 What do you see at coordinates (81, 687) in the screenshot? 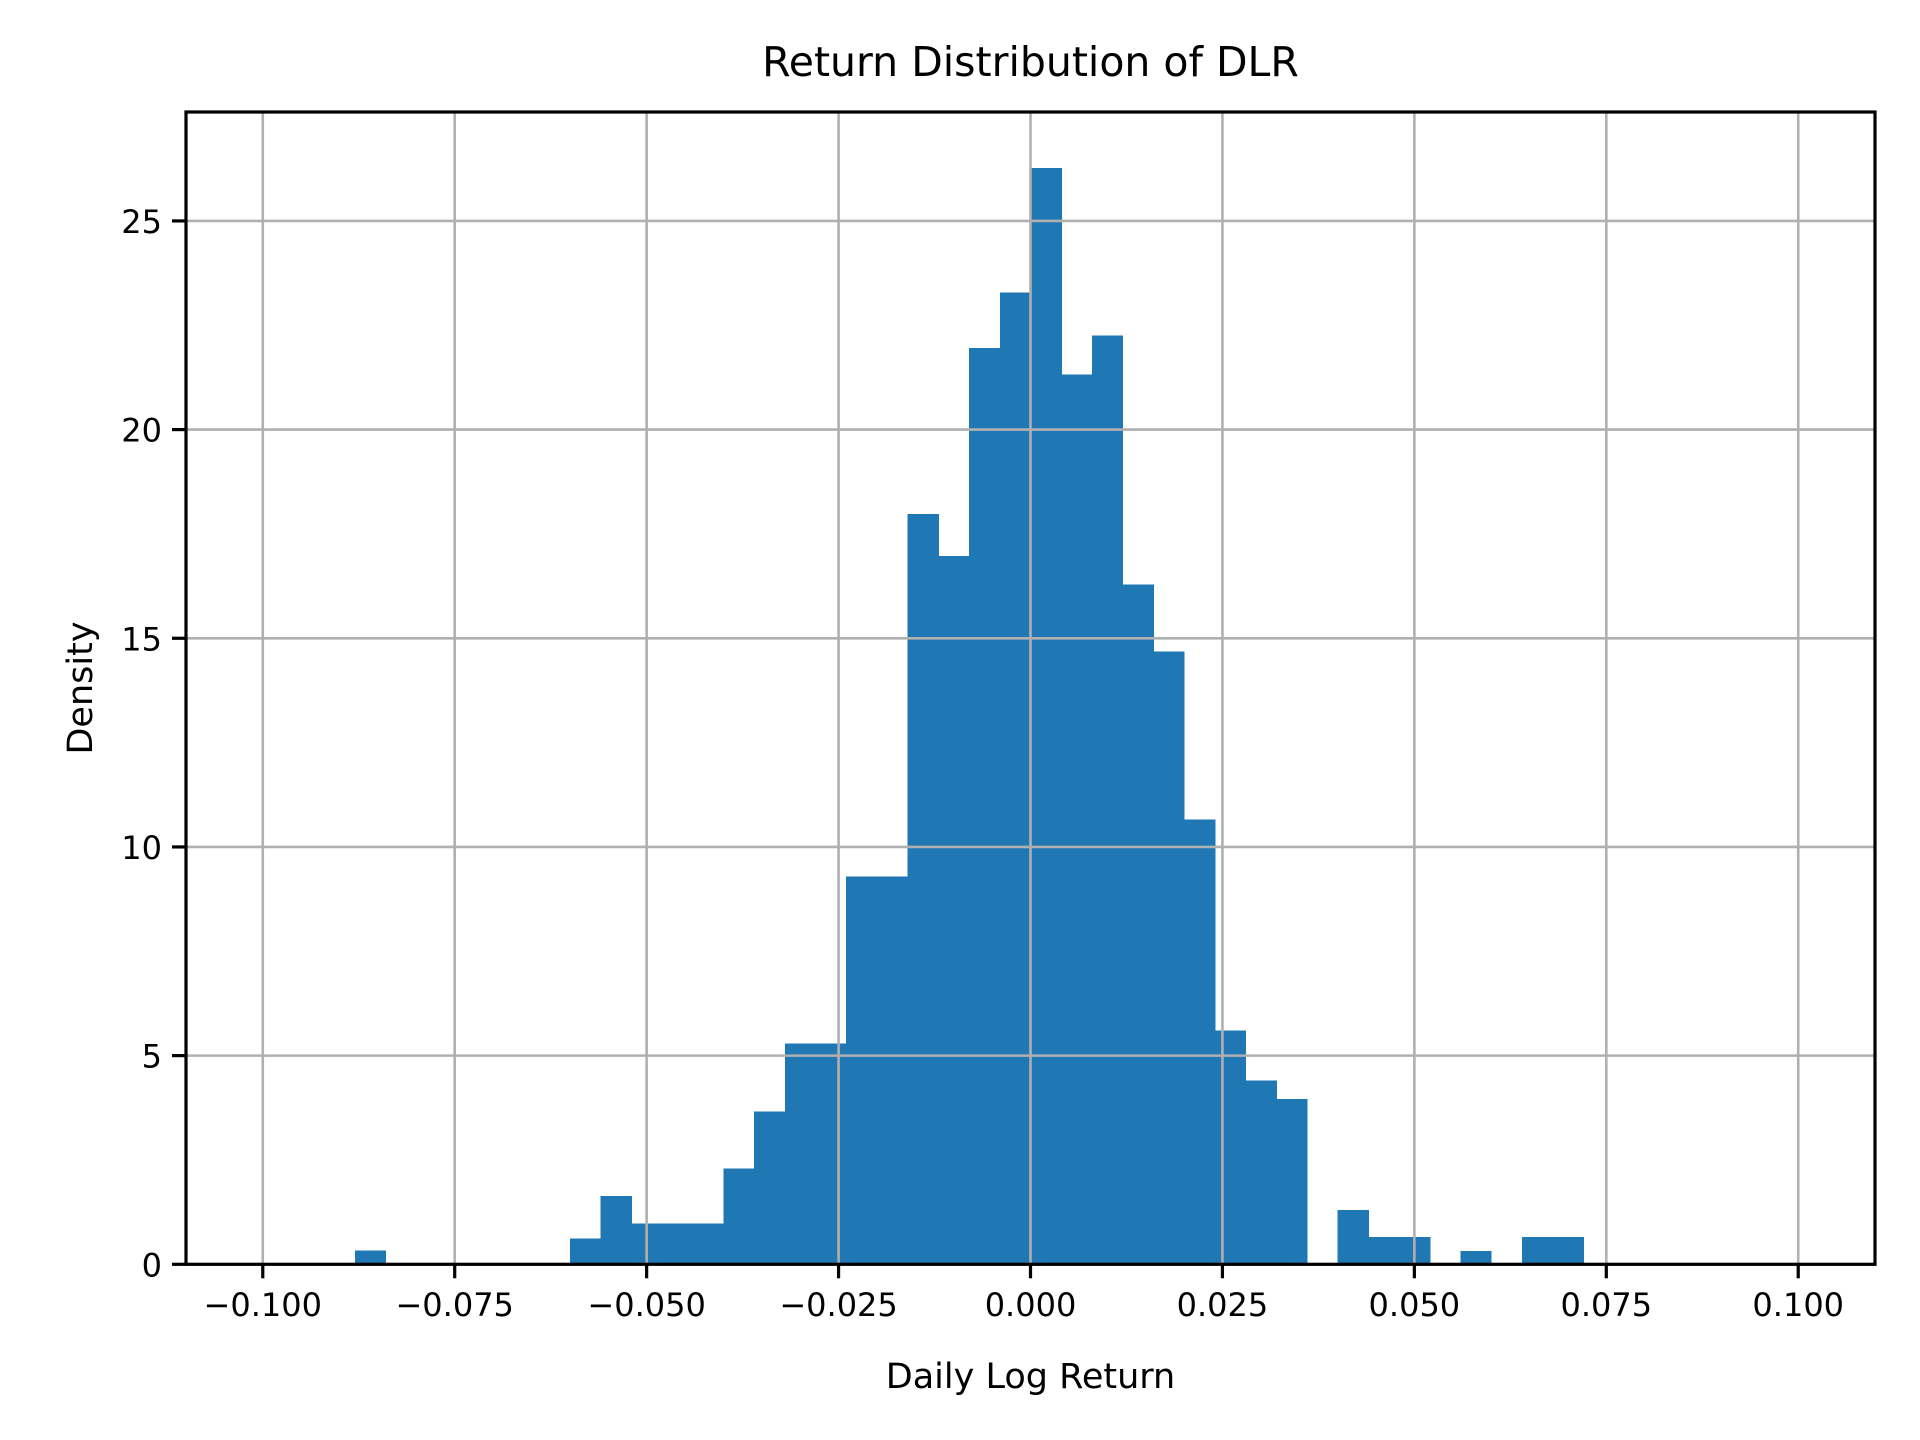
I see `y-axis-label: Density` at bounding box center [81, 687].